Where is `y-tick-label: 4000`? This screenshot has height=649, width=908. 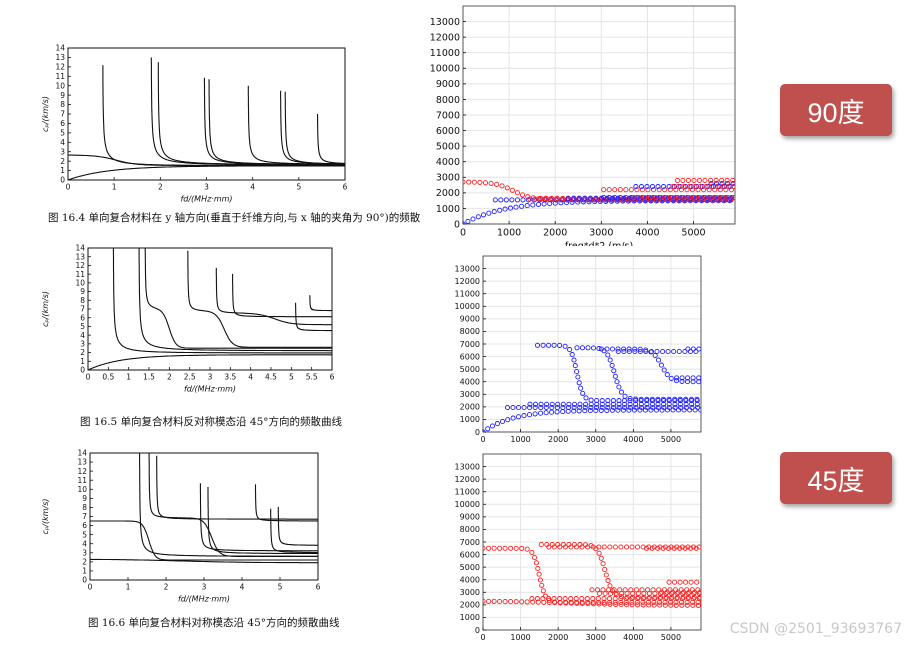 y-tick-label: 4000 is located at coordinates (470, 382).